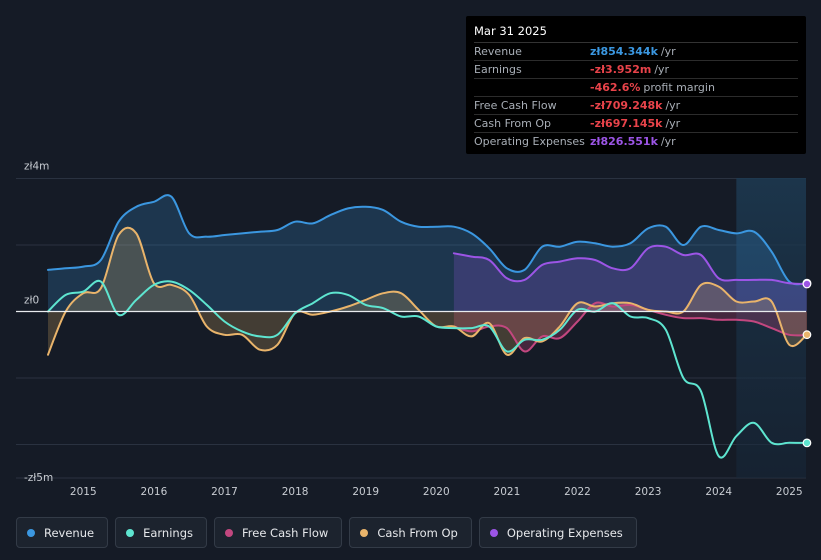  What do you see at coordinates (624, 141) in the screenshot?
I see `tooltip-row-value: zł826.551k` at bounding box center [624, 141].